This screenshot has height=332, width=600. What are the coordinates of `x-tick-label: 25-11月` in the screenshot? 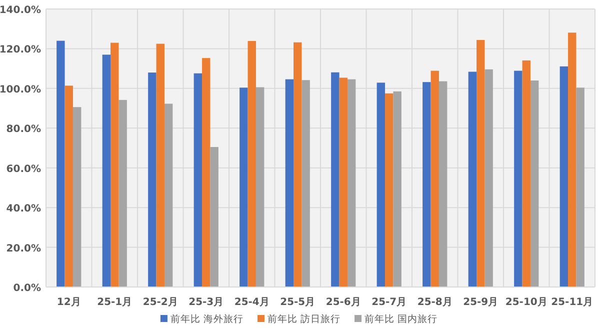 It's located at (572, 302).